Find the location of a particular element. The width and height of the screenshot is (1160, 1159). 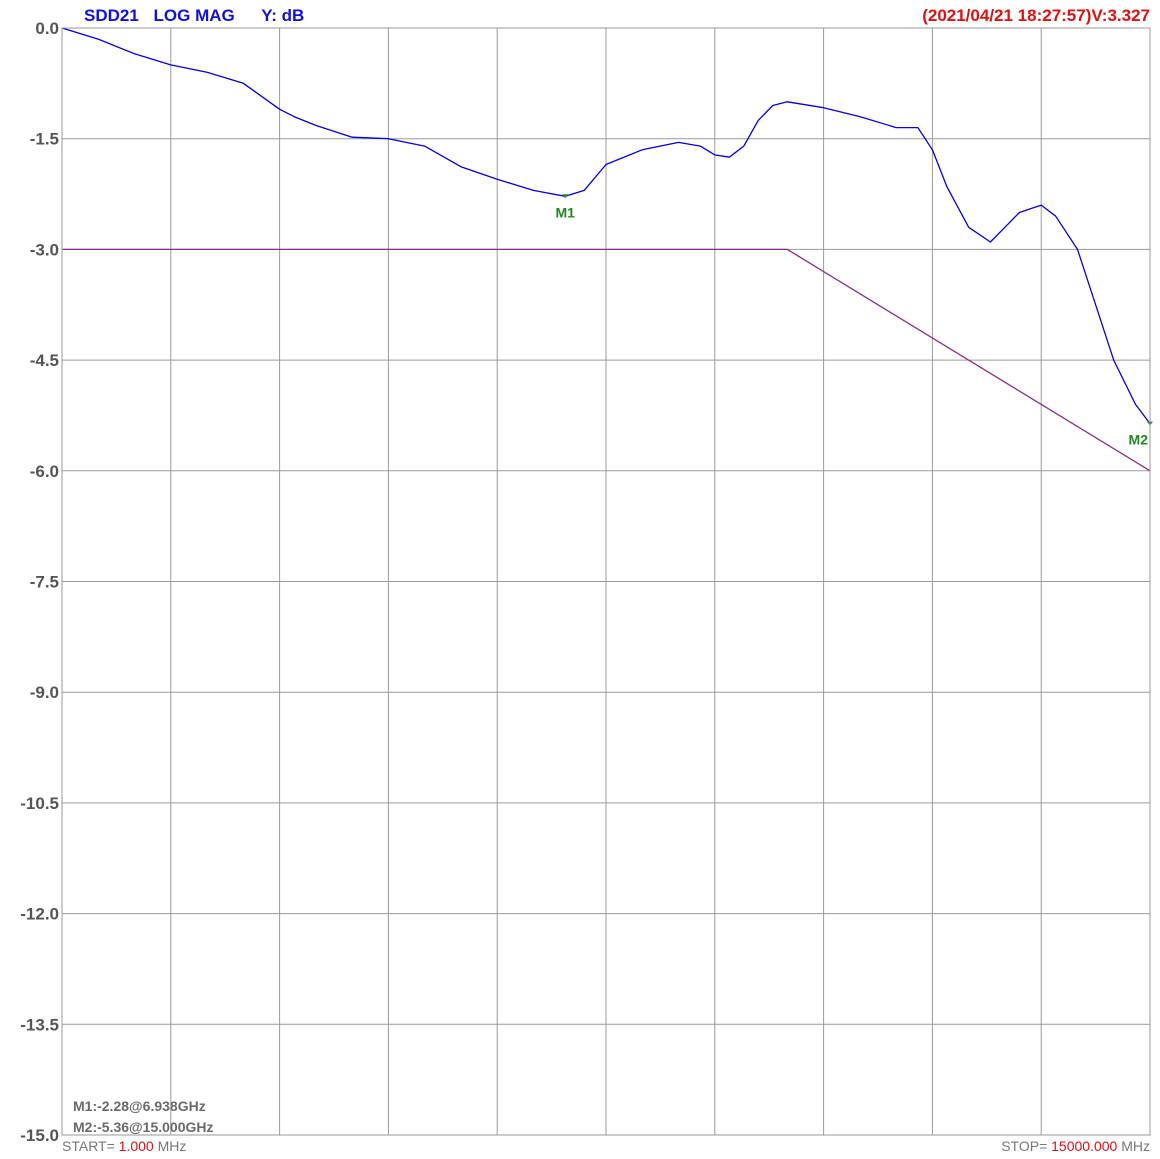

stop-label: STOP= is located at coordinates (1024, 1146).